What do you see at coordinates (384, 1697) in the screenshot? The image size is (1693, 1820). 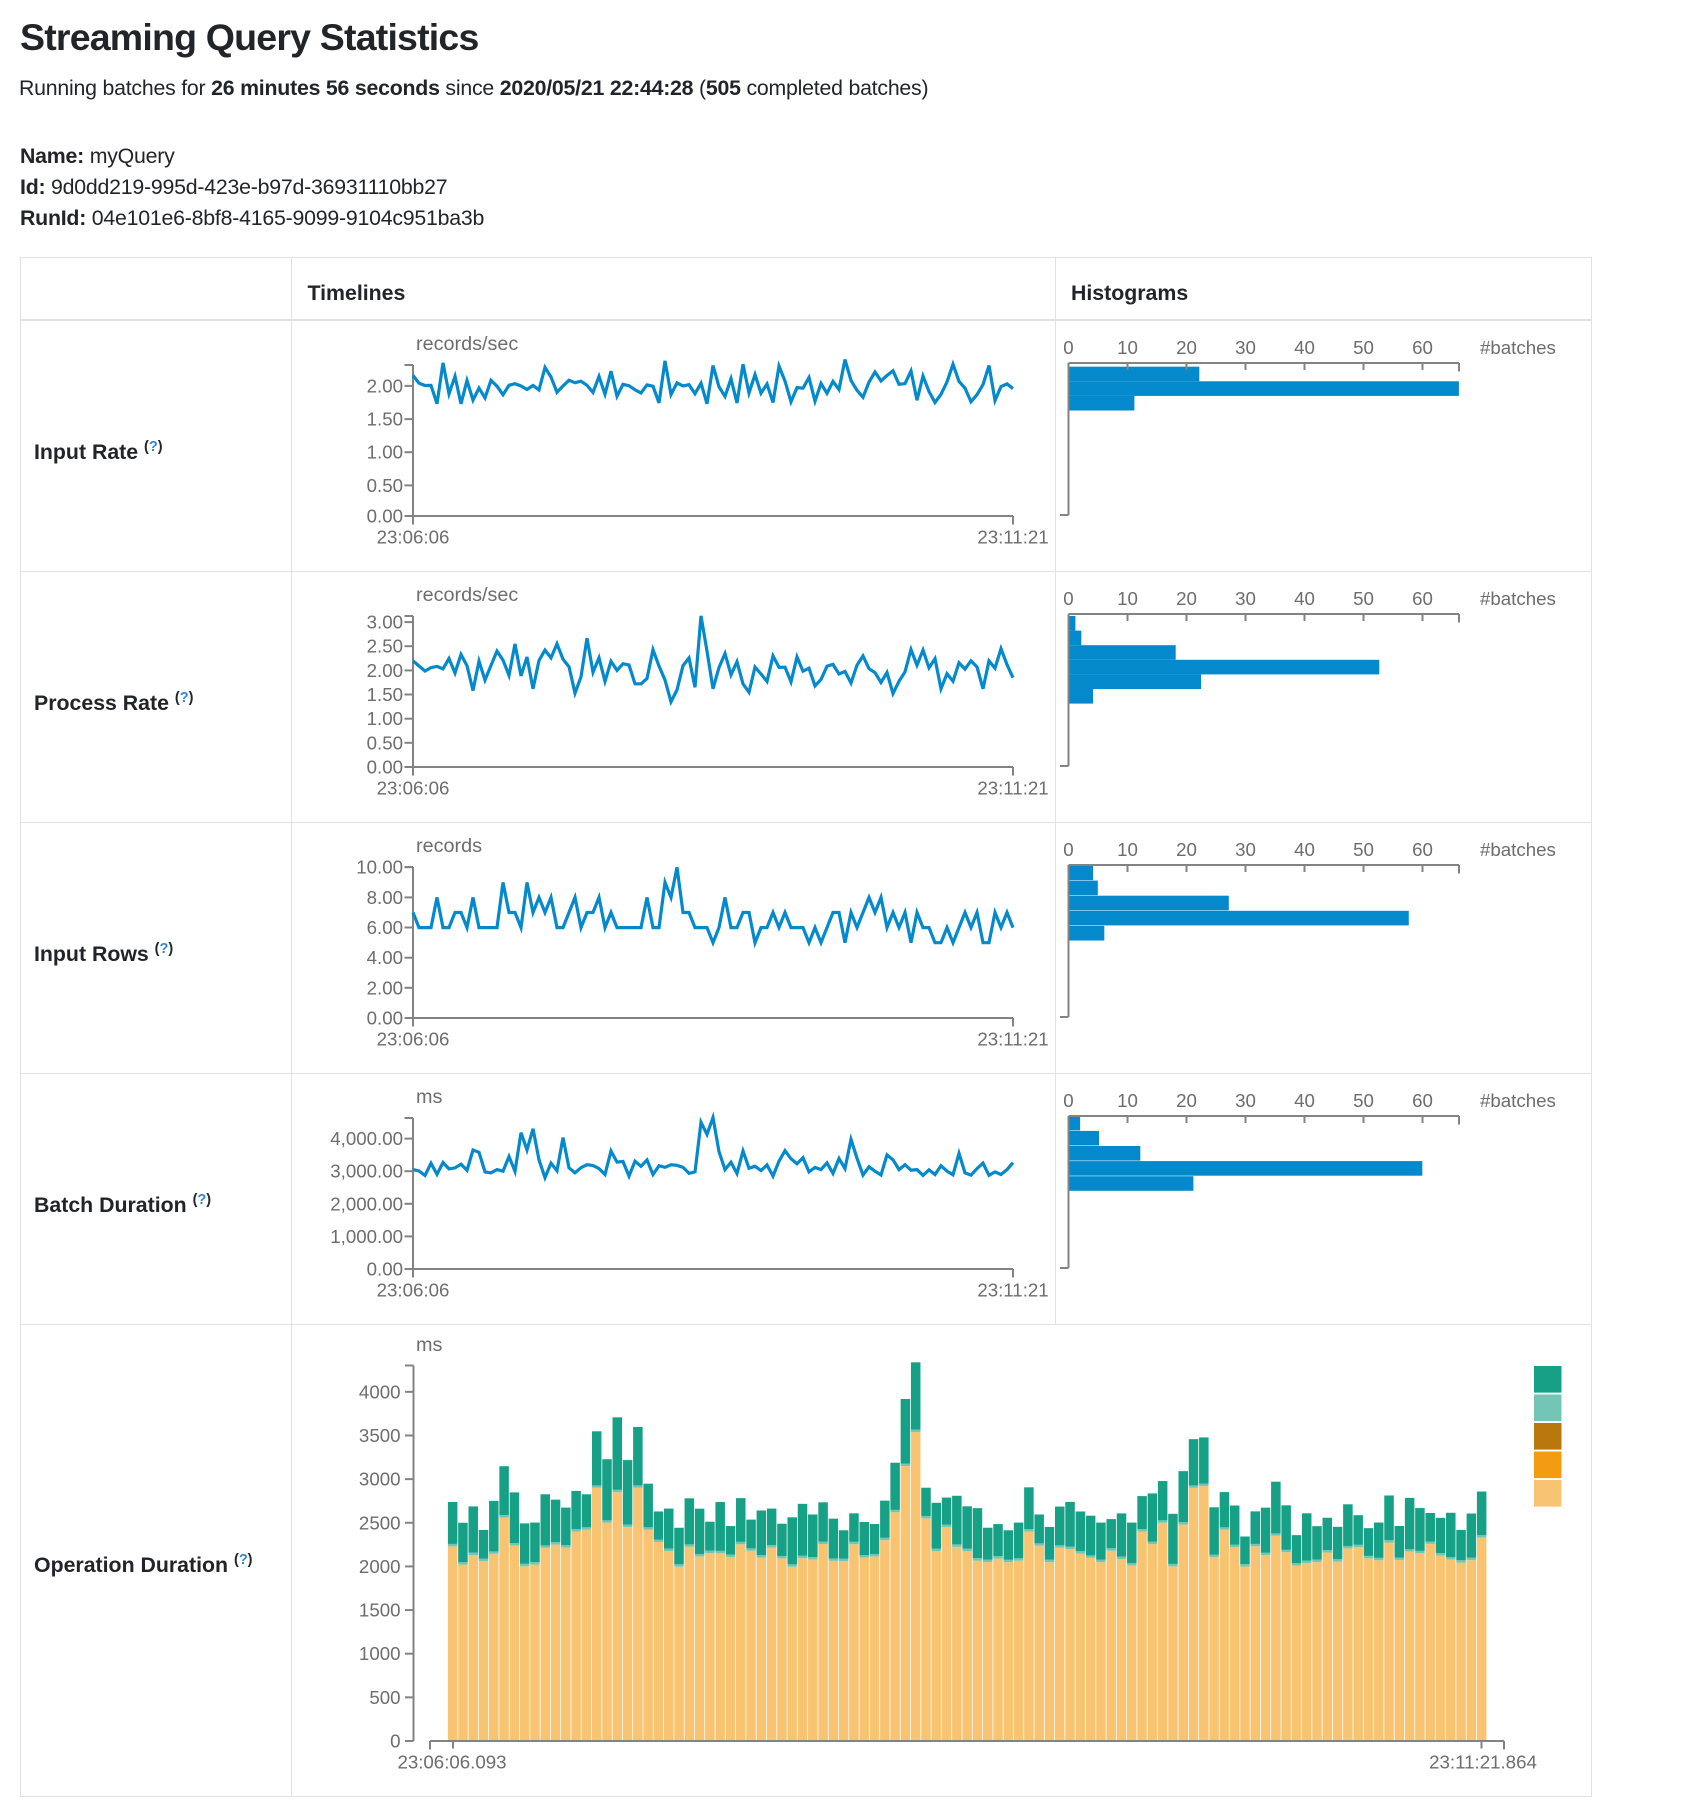 I see `svg-text: 500` at bounding box center [384, 1697].